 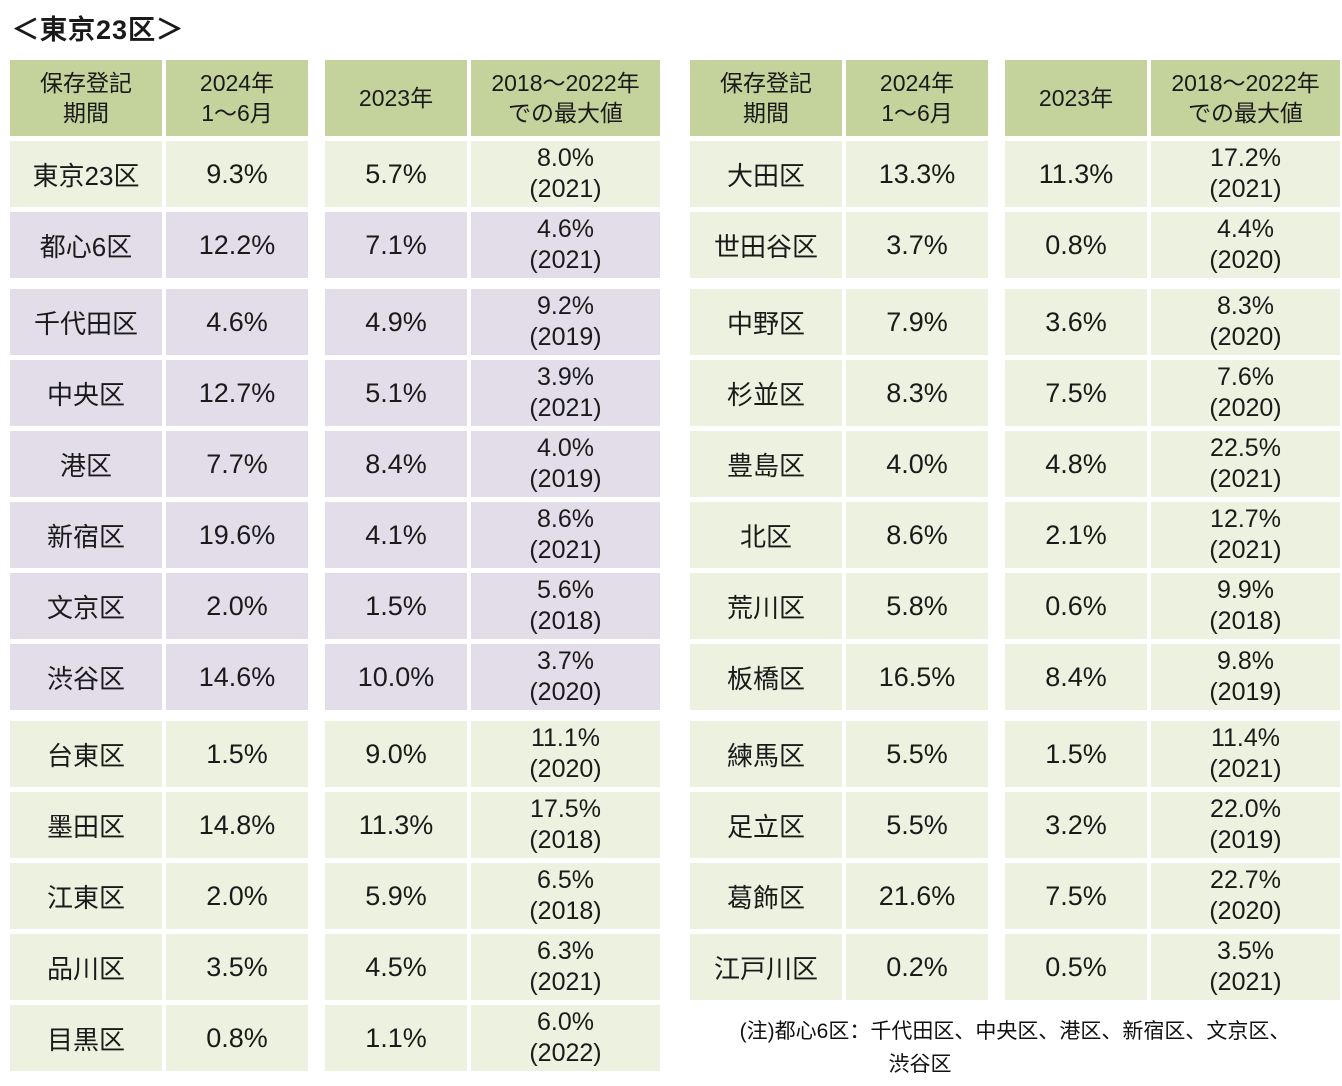 What do you see at coordinates (237, 754) in the screenshot?
I see `value-2024-cell: 1.5%` at bounding box center [237, 754].